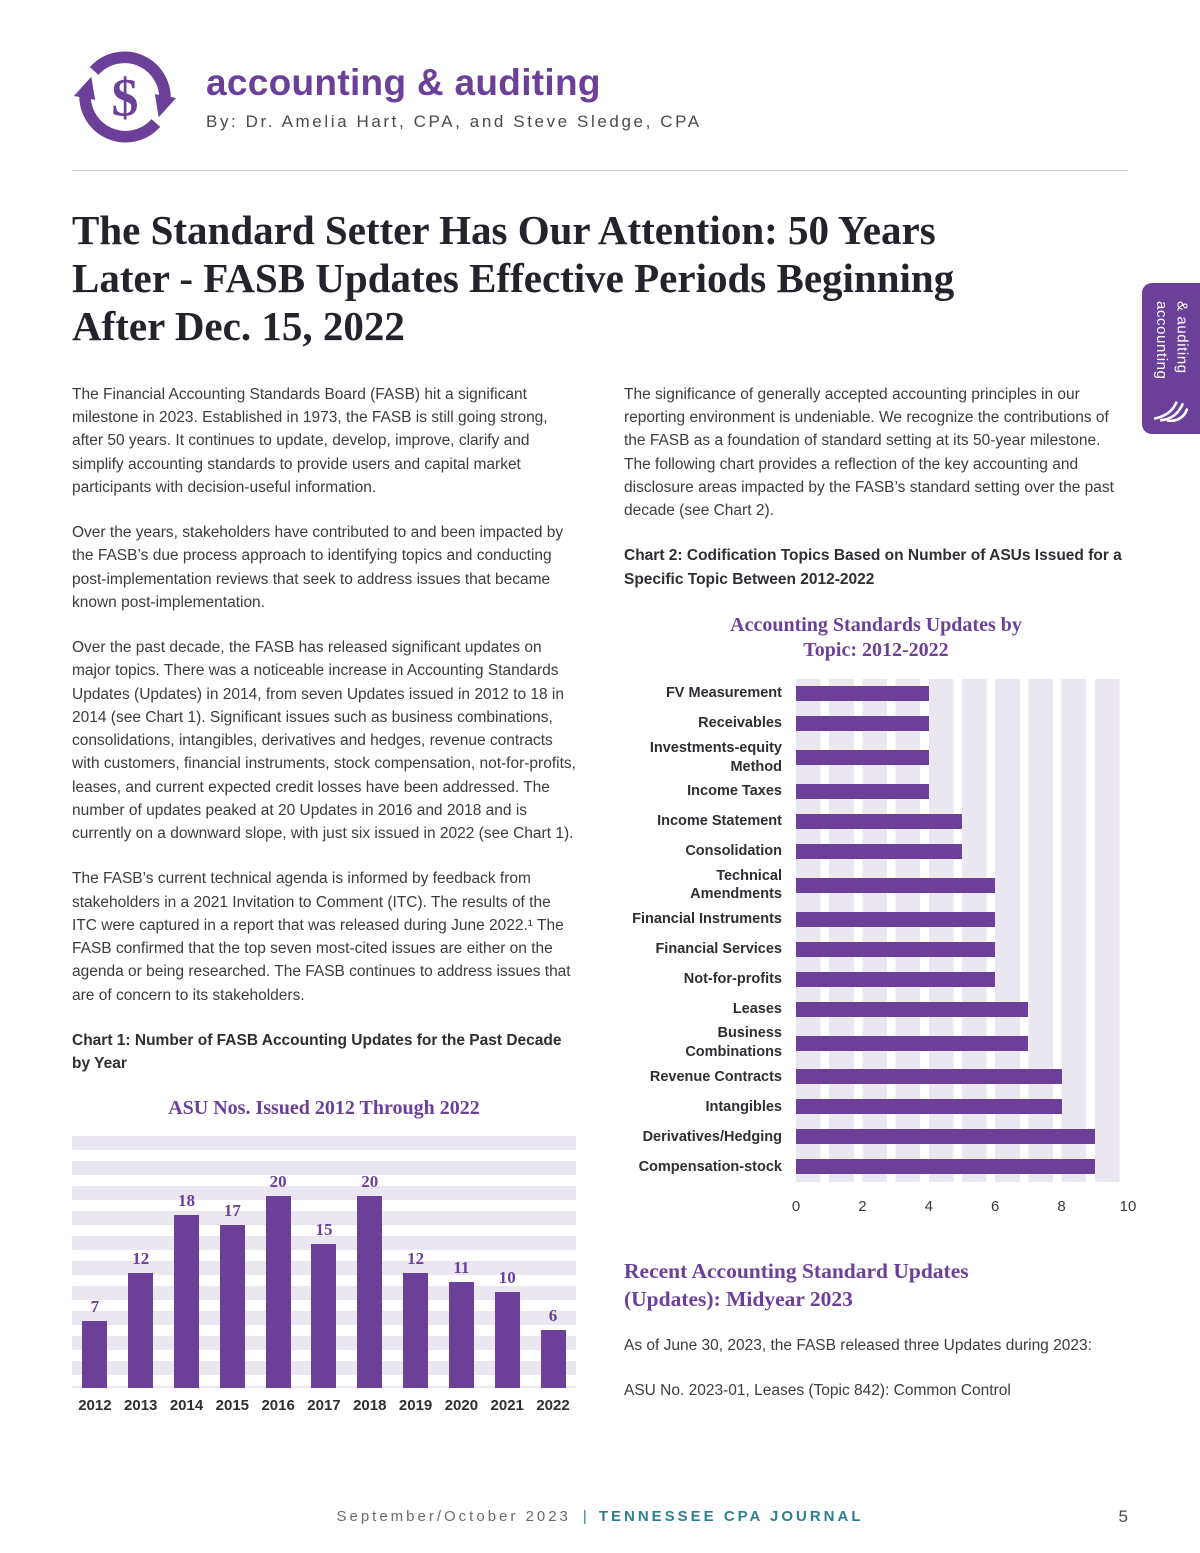  I want to click on chart1-column: 10, so click(507, 1328).